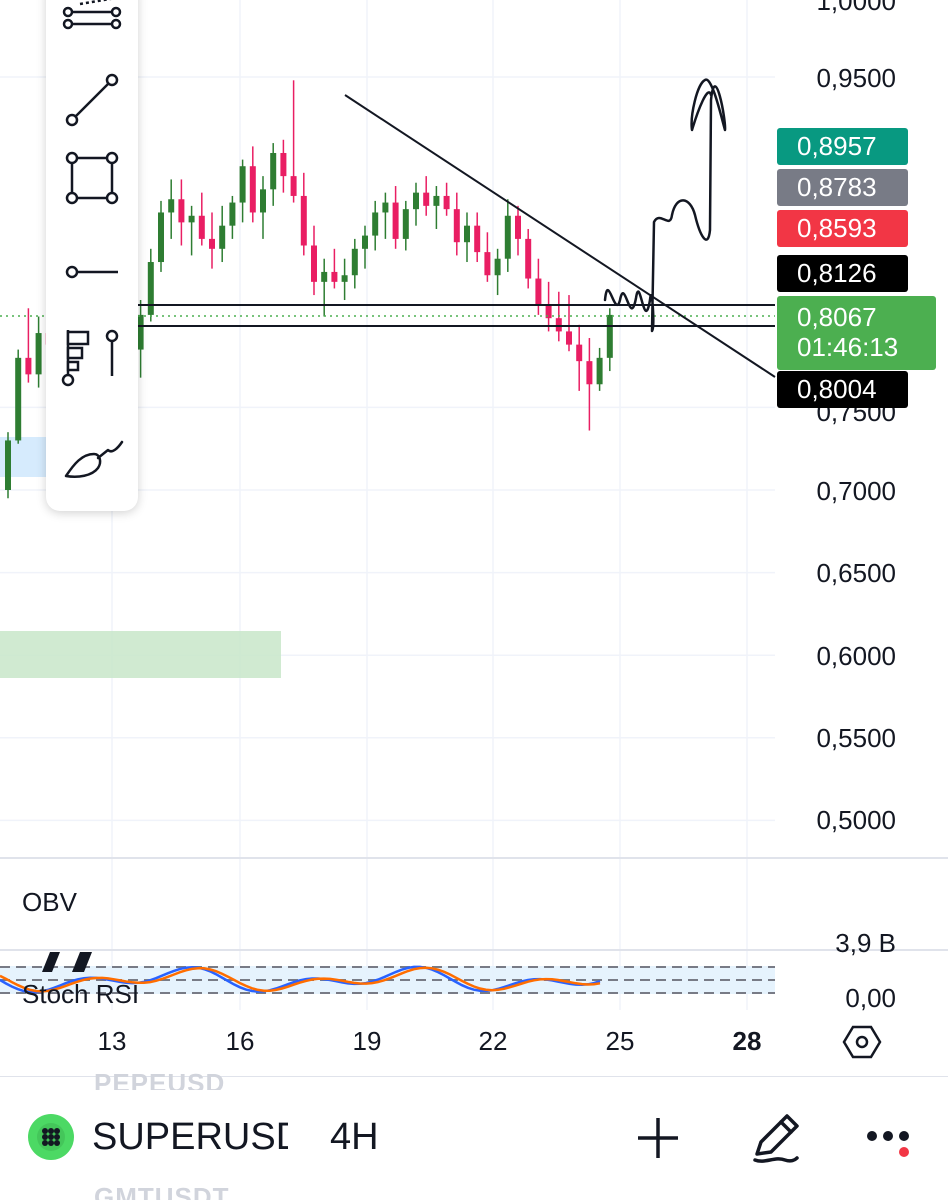 This screenshot has height=1200, width=948. I want to click on price-tag-line: 0,8126, so click(842, 273).